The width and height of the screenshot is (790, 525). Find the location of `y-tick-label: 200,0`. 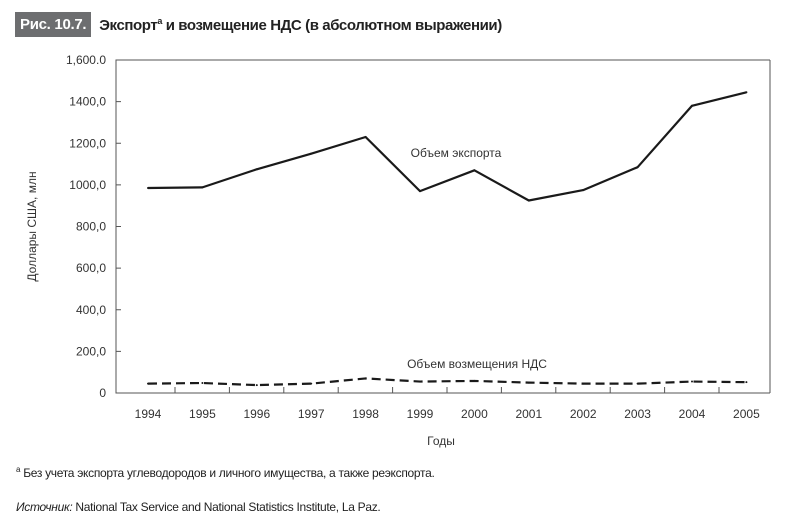

y-tick-label: 200,0 is located at coordinates (91, 351).